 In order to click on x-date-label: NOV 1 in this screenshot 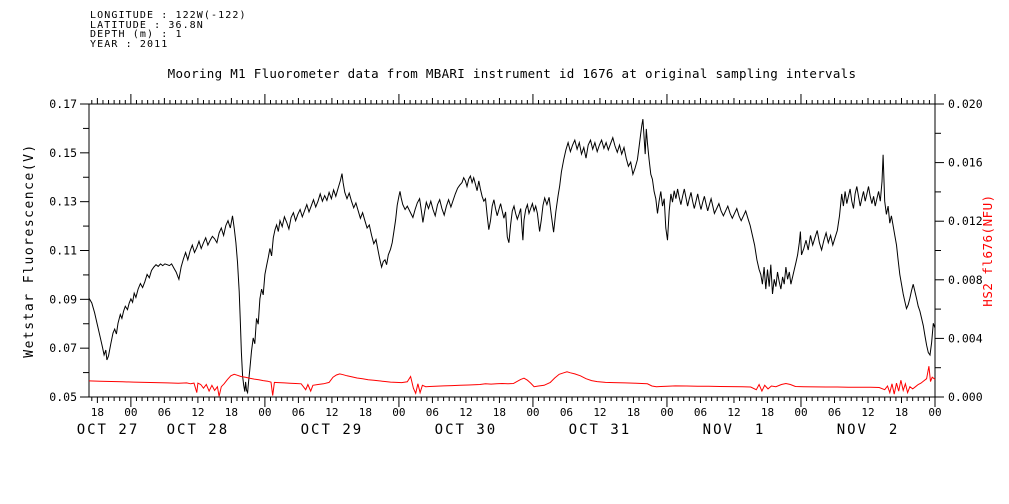, I will do `click(734, 430)`.